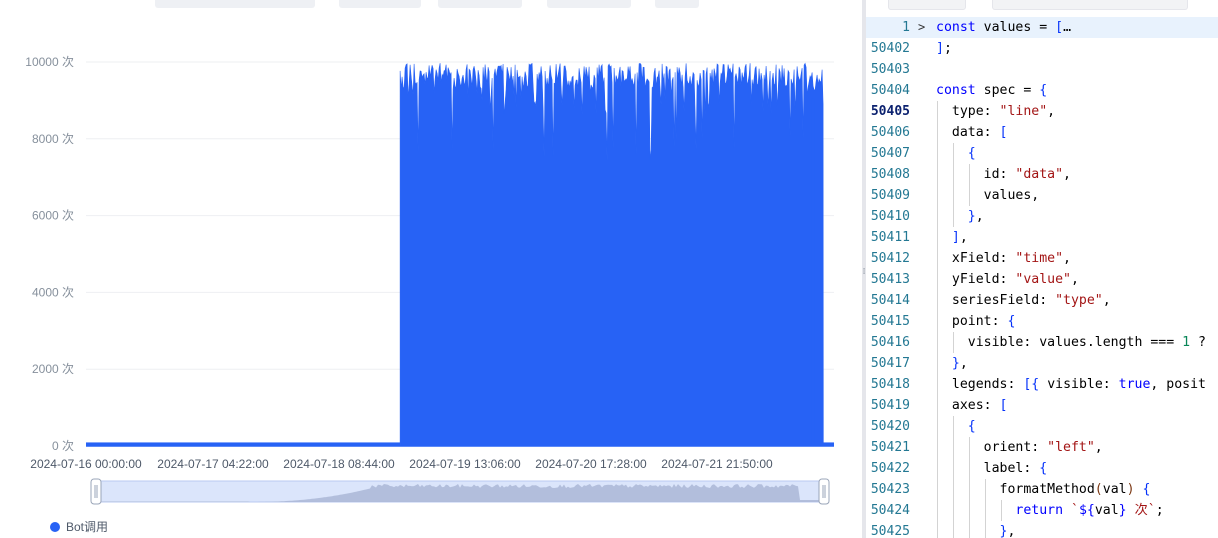  Describe the element at coordinates (87, 527) in the screenshot. I see `legend-label: Bot调用` at that location.